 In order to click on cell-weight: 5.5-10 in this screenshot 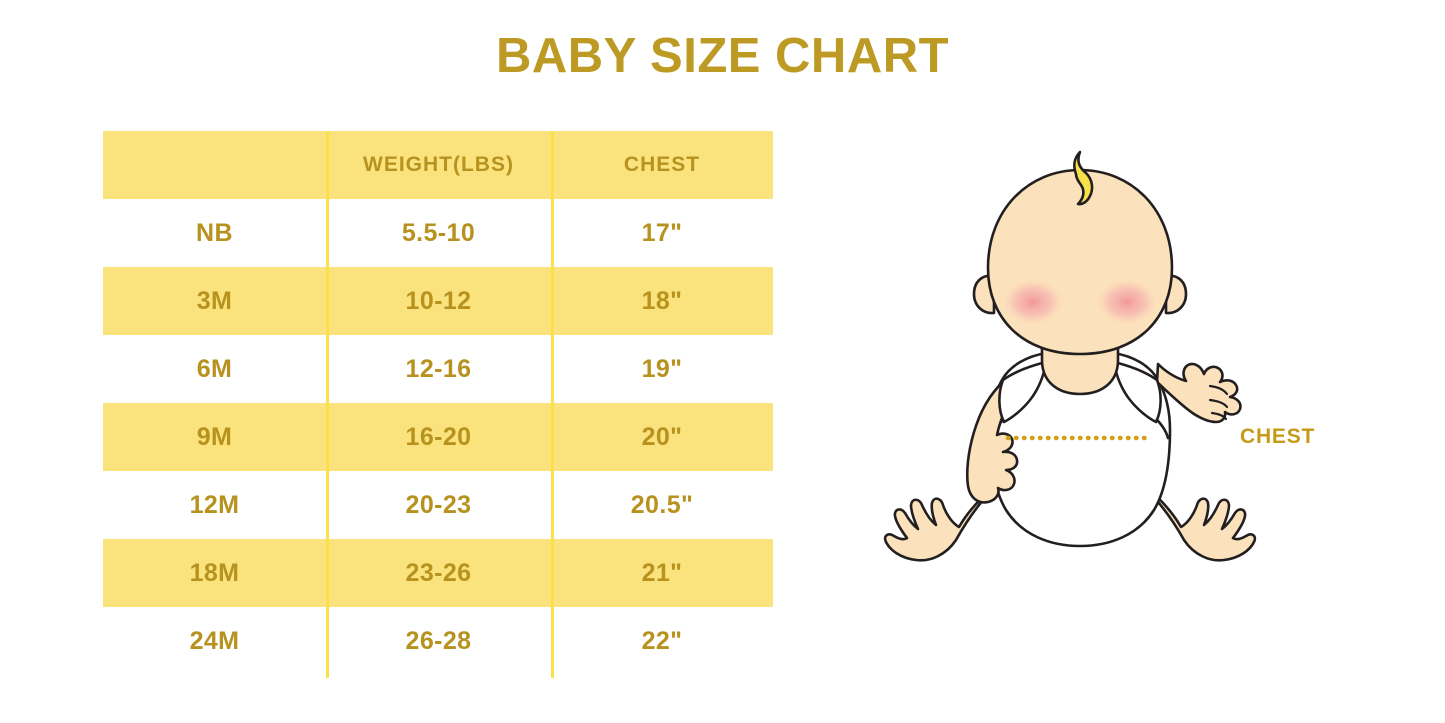, I will do `click(438, 232)`.